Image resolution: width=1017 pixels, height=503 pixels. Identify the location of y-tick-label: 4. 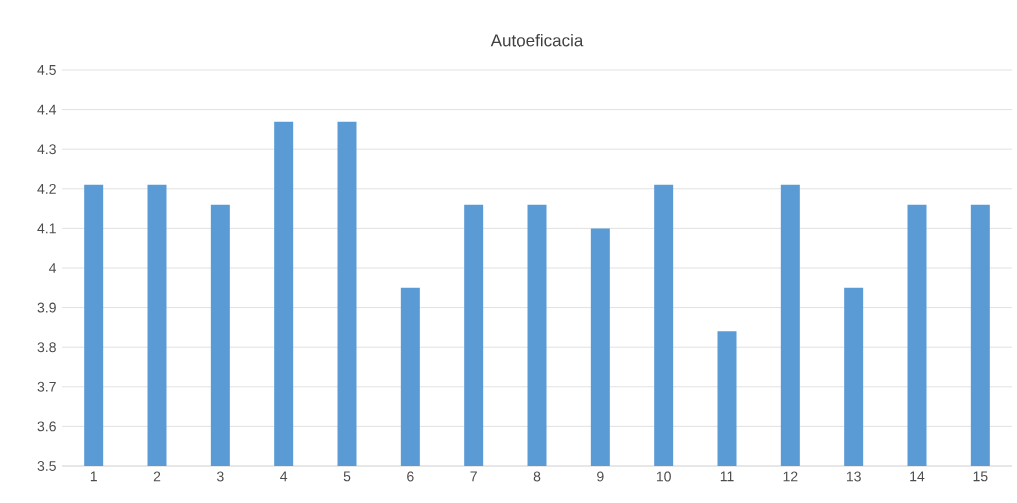
(53, 268).